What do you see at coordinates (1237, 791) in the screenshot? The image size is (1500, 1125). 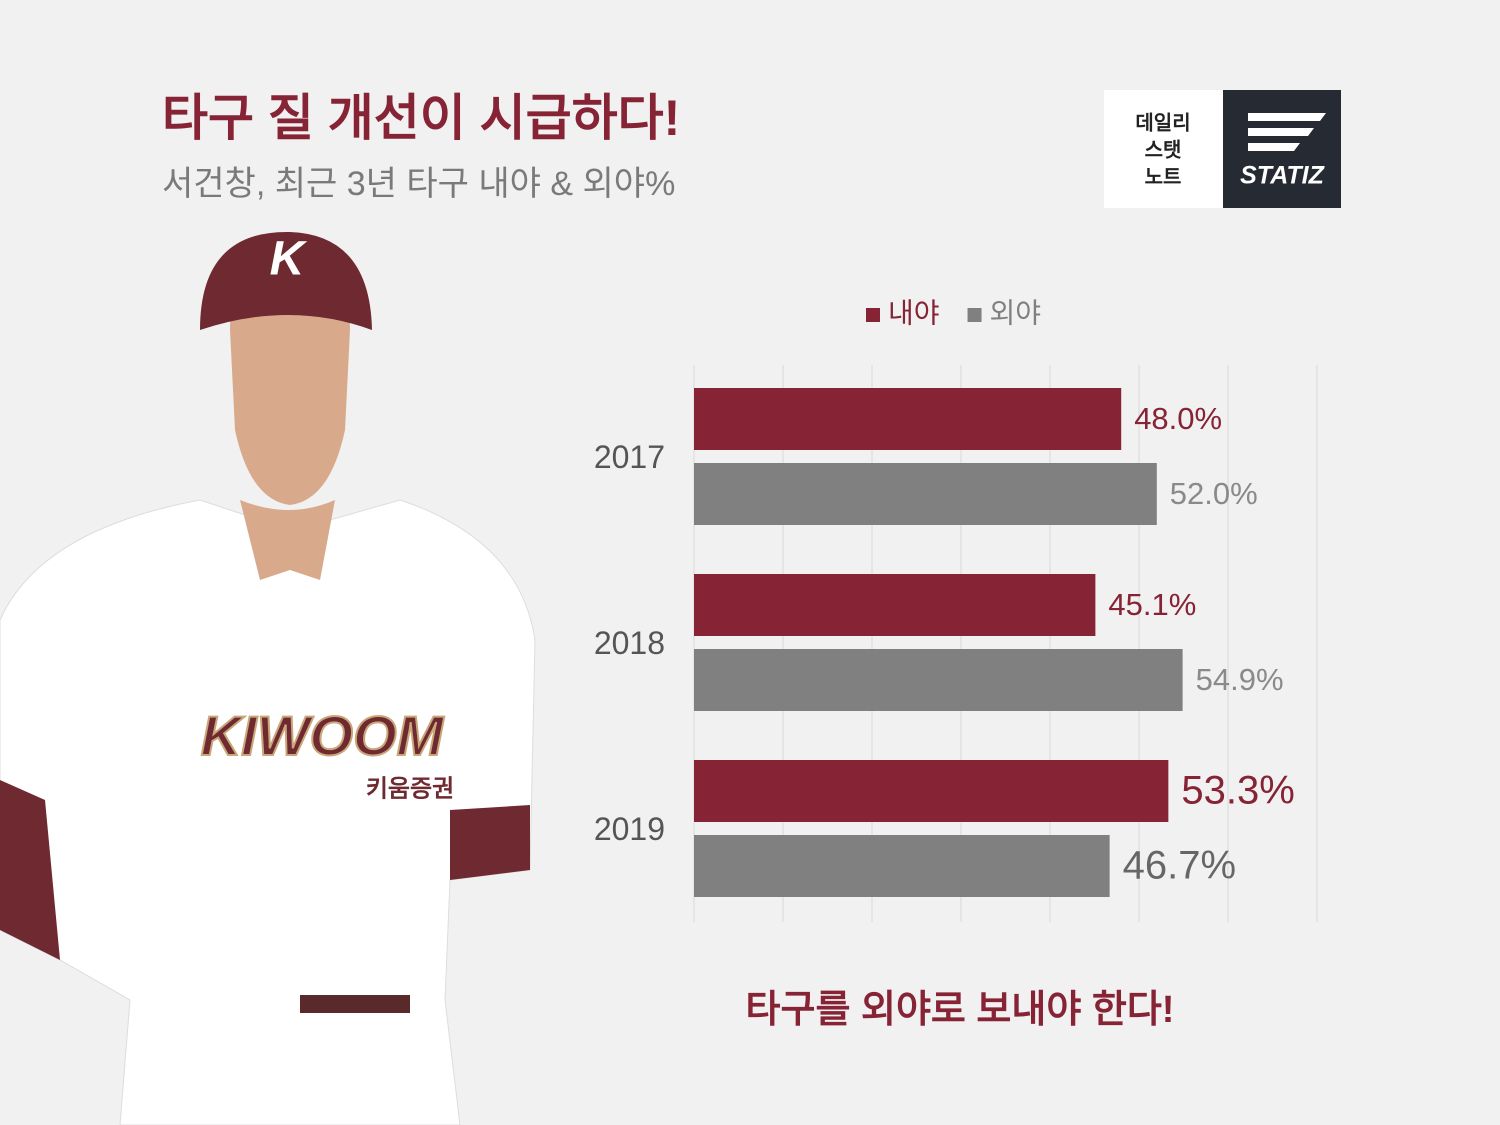 I see `value-label: 53.3%` at bounding box center [1237, 791].